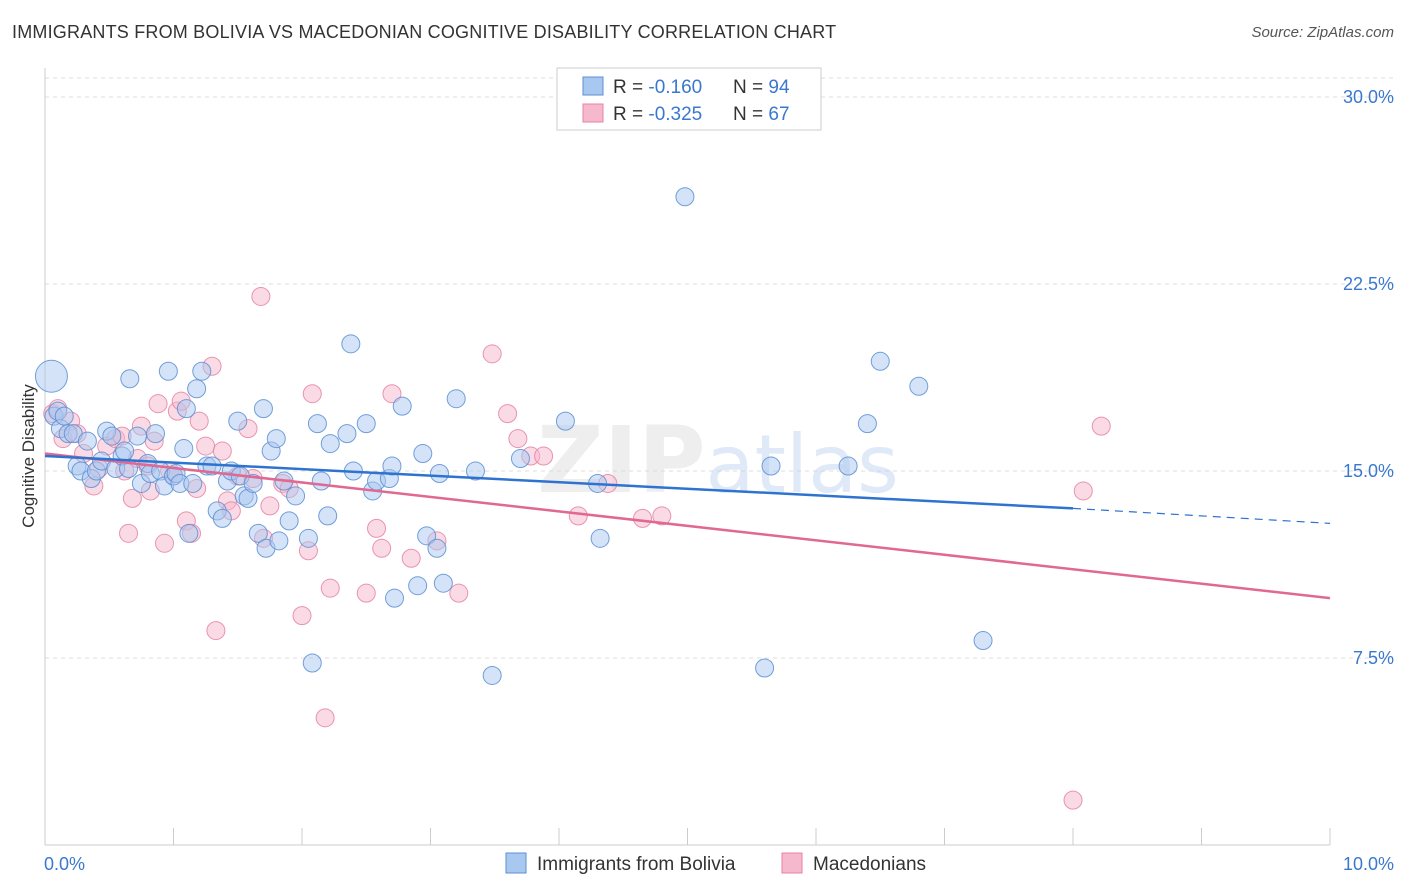  What do you see at coordinates (28, 456) in the screenshot?
I see `y-axis-label: Cognitive Disability` at bounding box center [28, 456].